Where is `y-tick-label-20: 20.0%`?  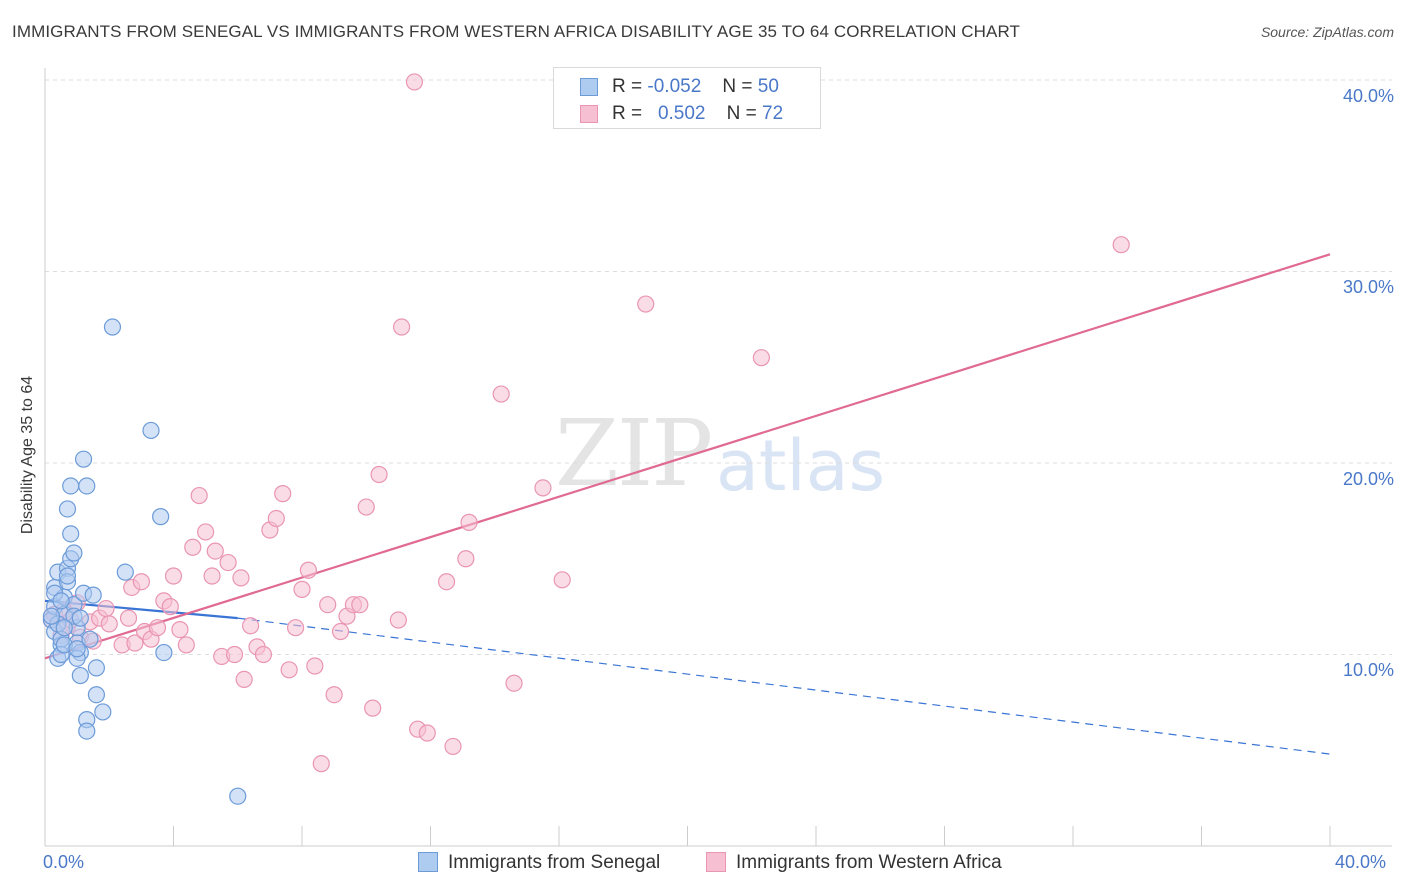 y-tick-label-20: 20.0% is located at coordinates (1368, 479).